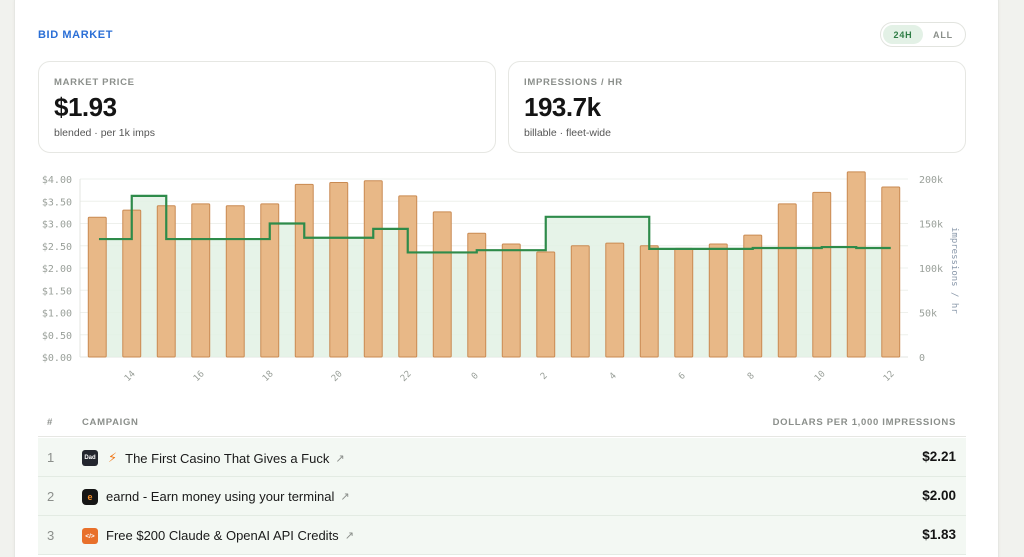 Image resolution: width=1024 pixels, height=557 pixels. Describe the element at coordinates (57, 180) in the screenshot. I see `price-tick-label: $4.00` at that location.